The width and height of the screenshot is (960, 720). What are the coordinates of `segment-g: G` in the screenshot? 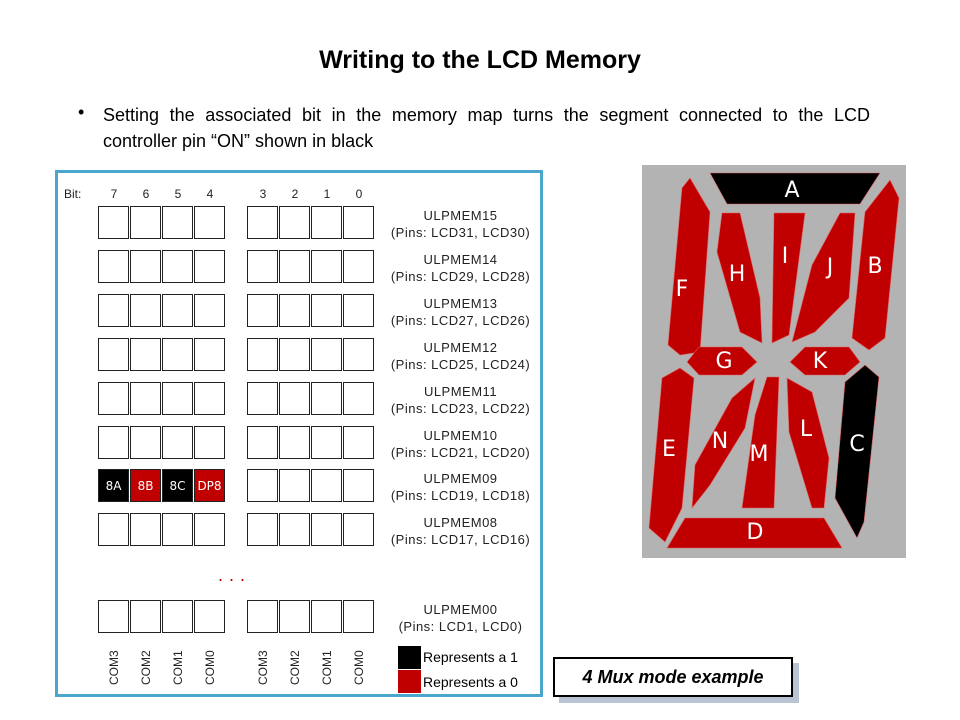 It's located at (722, 361).